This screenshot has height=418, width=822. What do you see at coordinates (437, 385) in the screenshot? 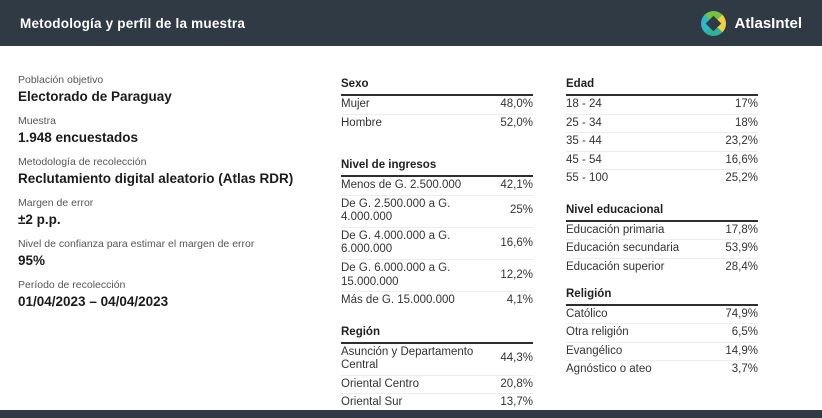
I see `table-row: Oriental Centro 20,8%` at bounding box center [437, 385].